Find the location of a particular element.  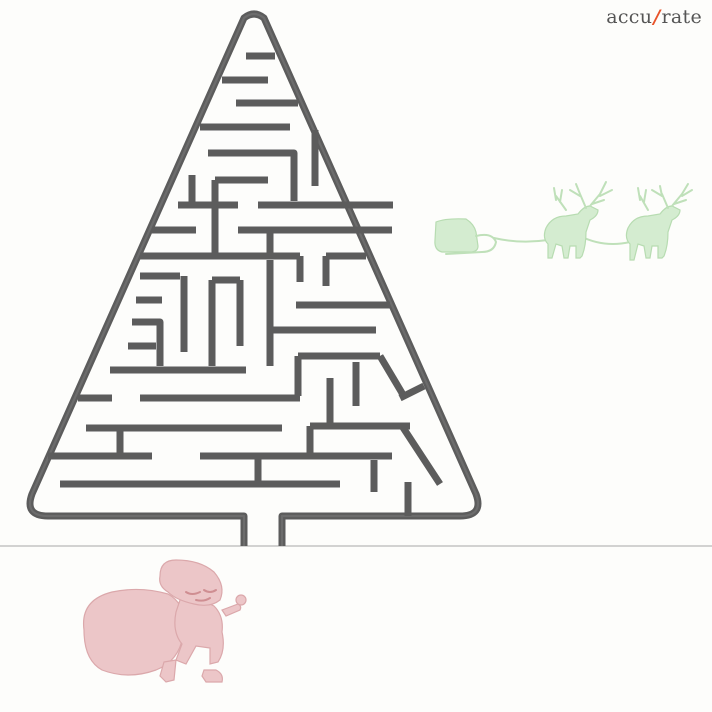

logo-text-right: rate is located at coordinates (681, 17).